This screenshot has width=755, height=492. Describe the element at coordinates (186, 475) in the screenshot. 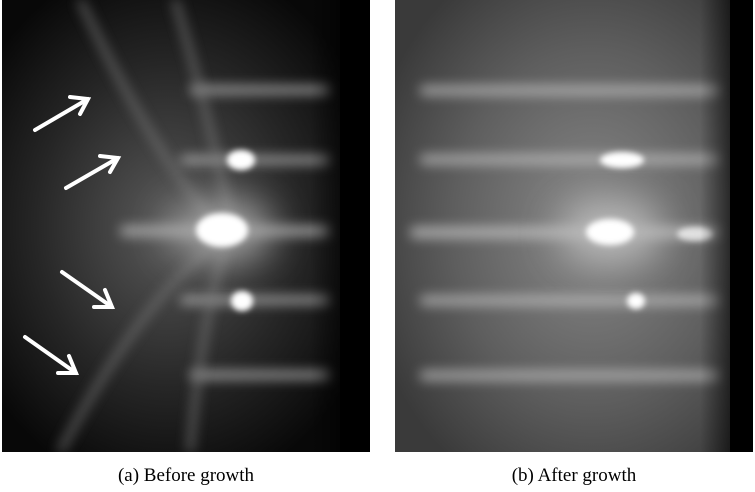

I see `caption: (a) Before growth` at that location.